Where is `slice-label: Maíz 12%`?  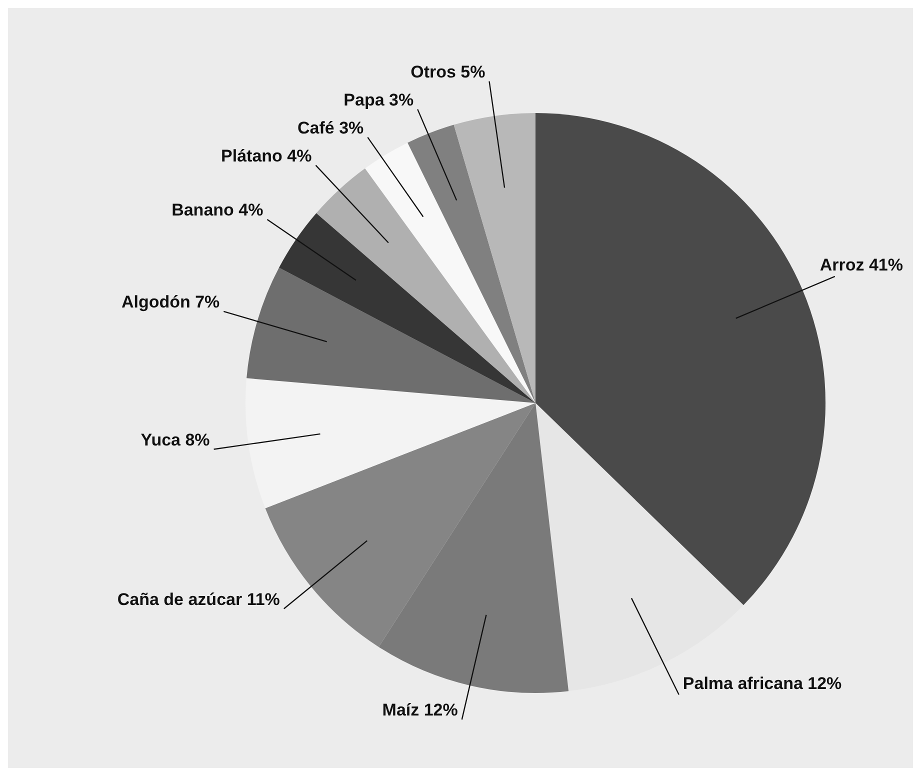 slice-label: Maíz 12% is located at coordinates (420, 710).